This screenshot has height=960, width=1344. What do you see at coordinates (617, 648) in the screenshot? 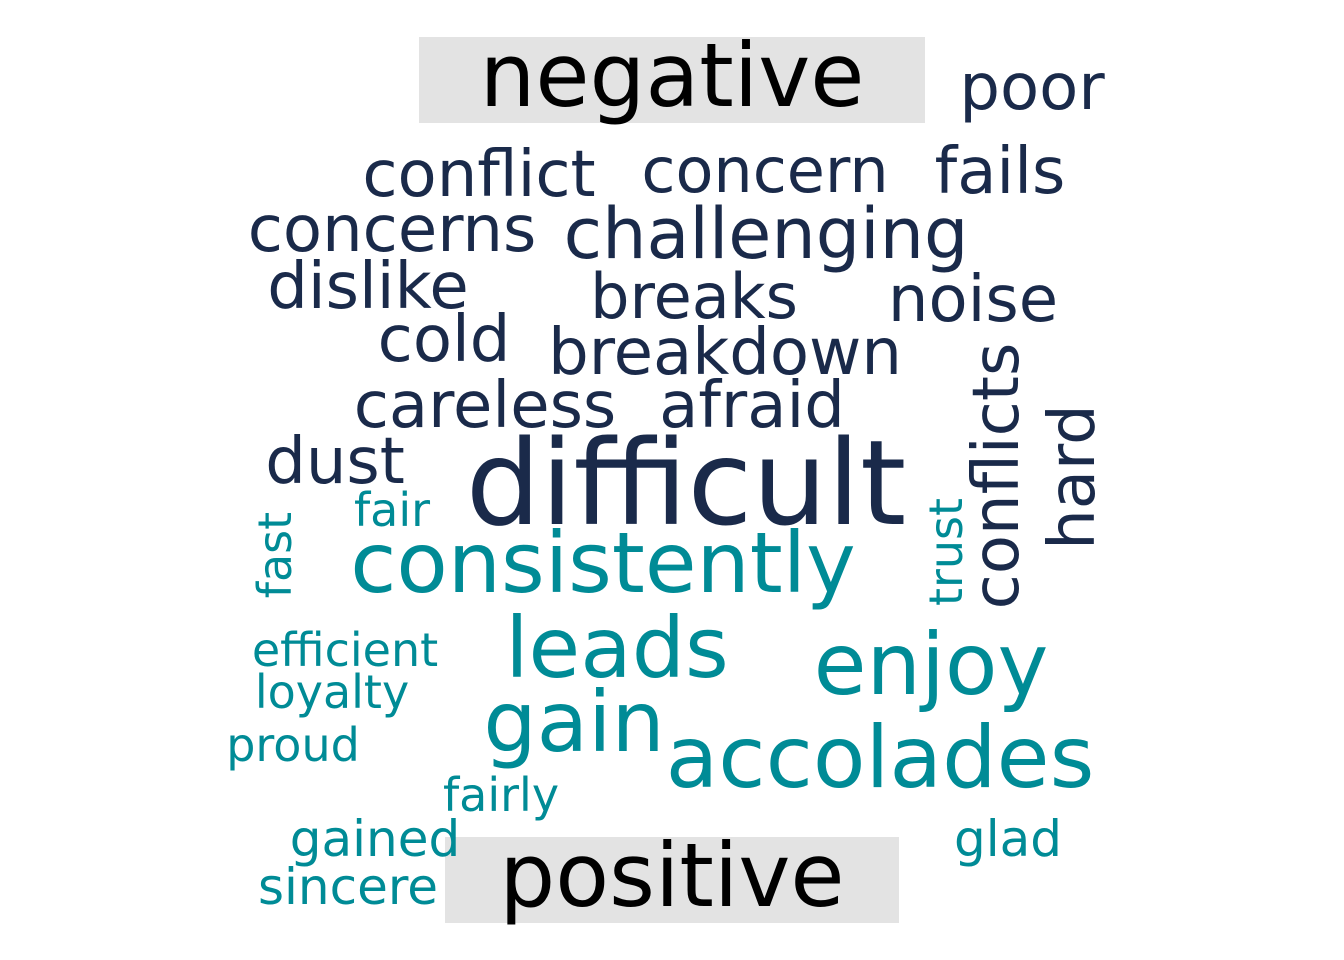
I see `word-positive-leads: leads` at bounding box center [617, 648].